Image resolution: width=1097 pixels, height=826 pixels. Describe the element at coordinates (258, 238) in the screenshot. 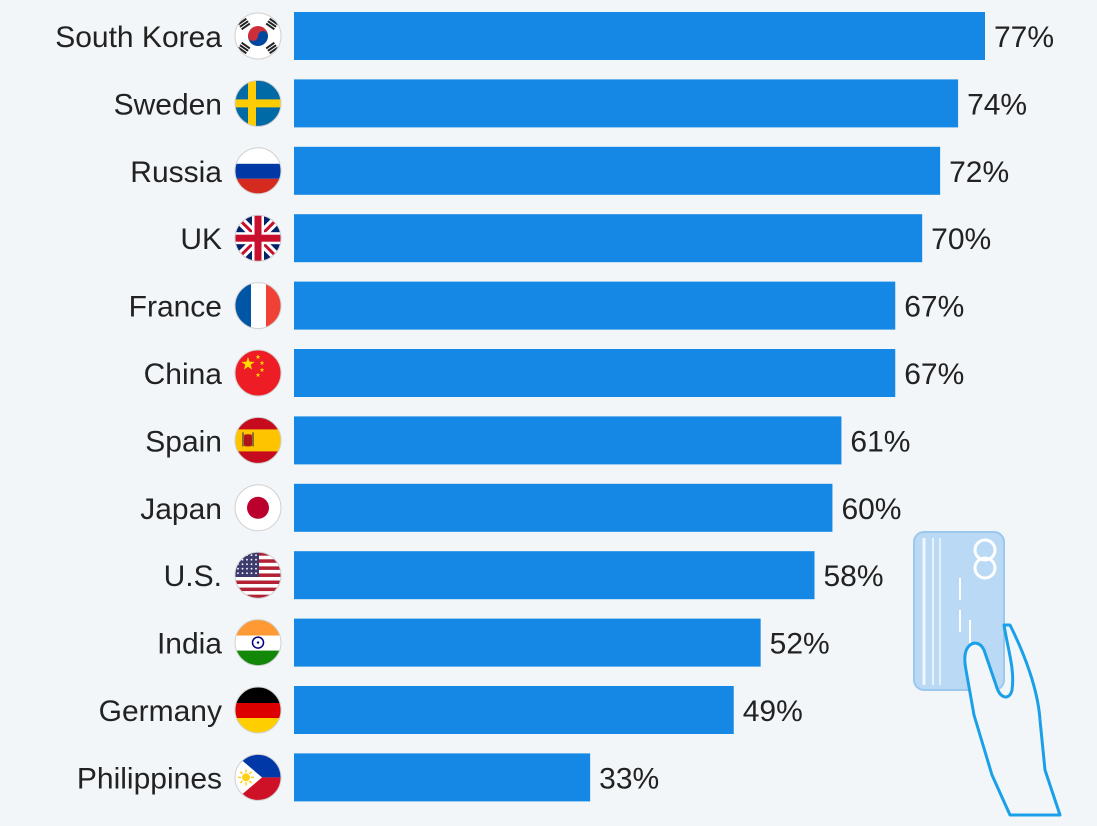

I see `uk-flag-icon` at that location.